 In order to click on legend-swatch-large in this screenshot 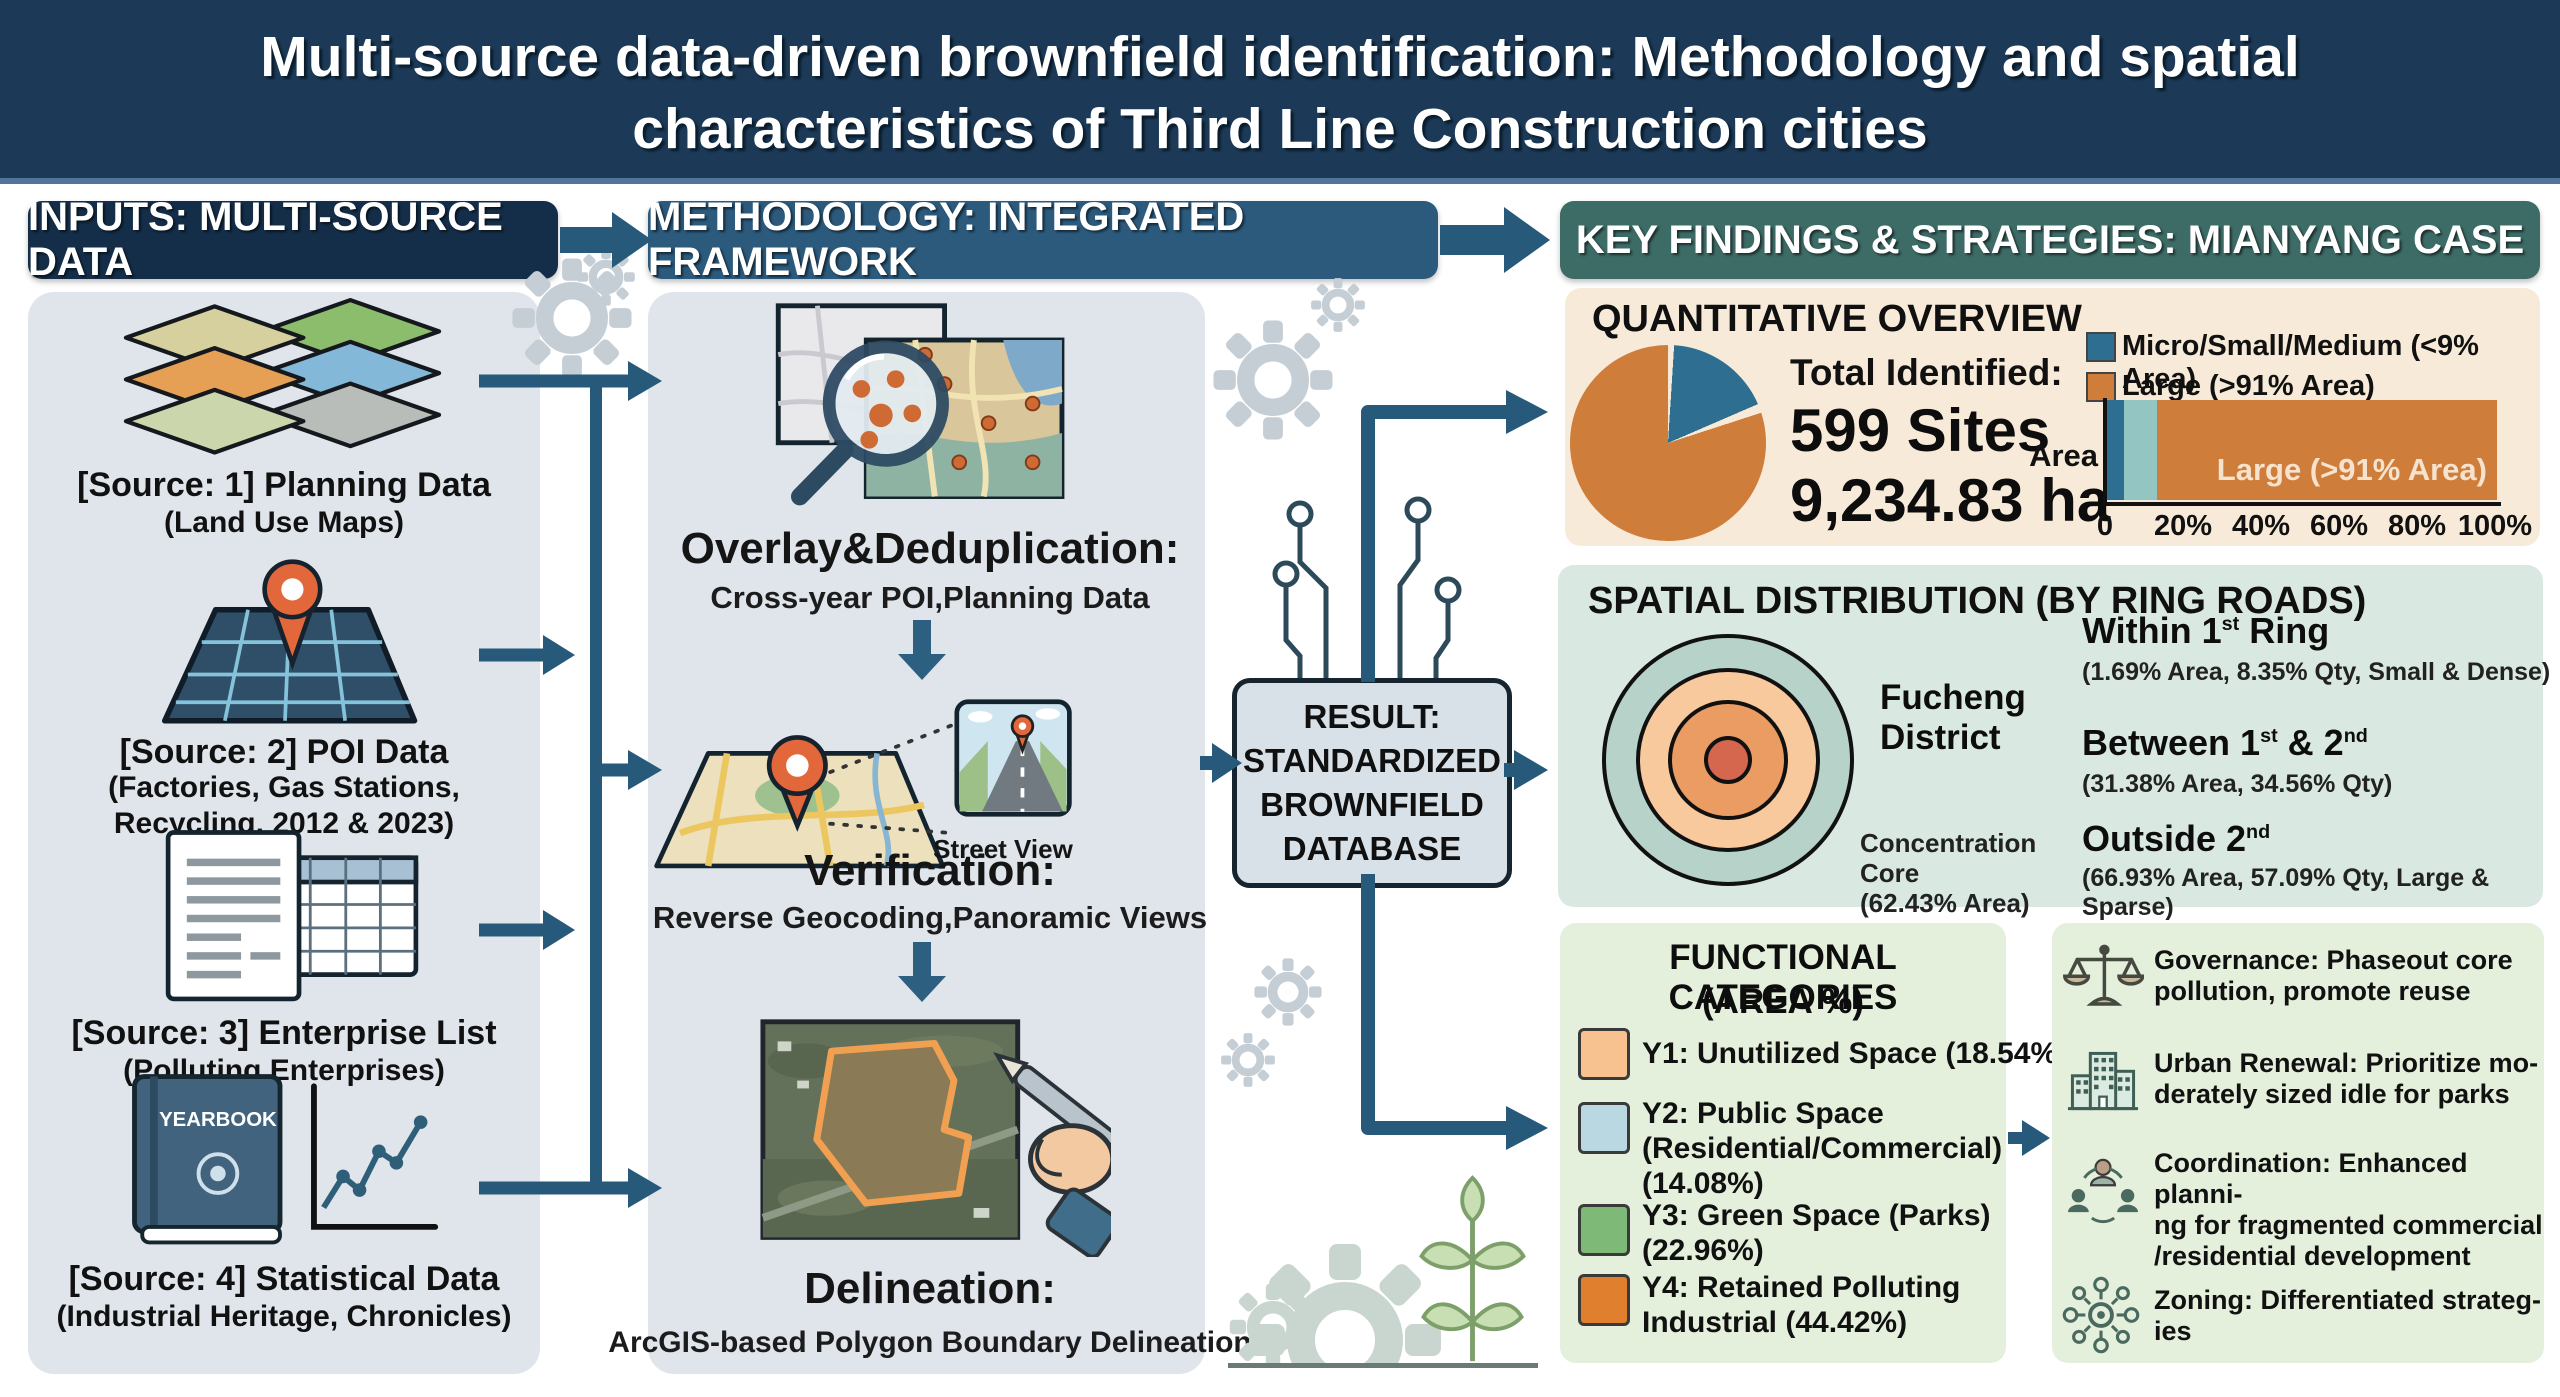, I will do `click(2101, 387)`.